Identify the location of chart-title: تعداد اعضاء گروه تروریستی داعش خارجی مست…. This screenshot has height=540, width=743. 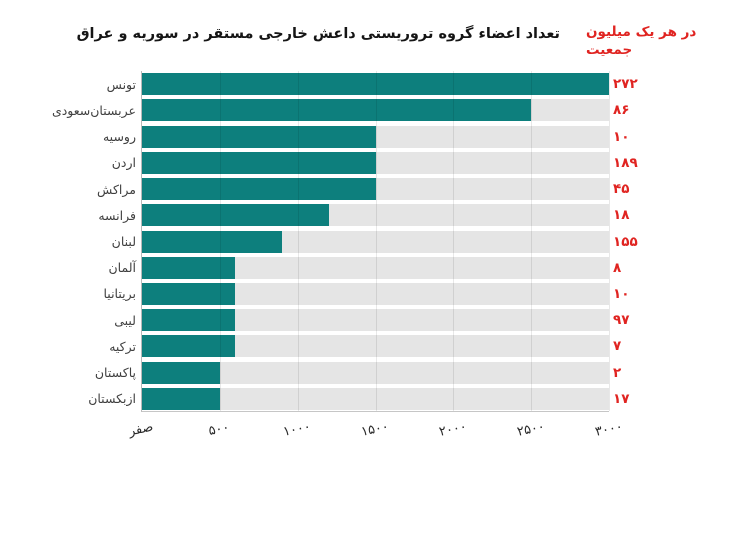
(318, 34).